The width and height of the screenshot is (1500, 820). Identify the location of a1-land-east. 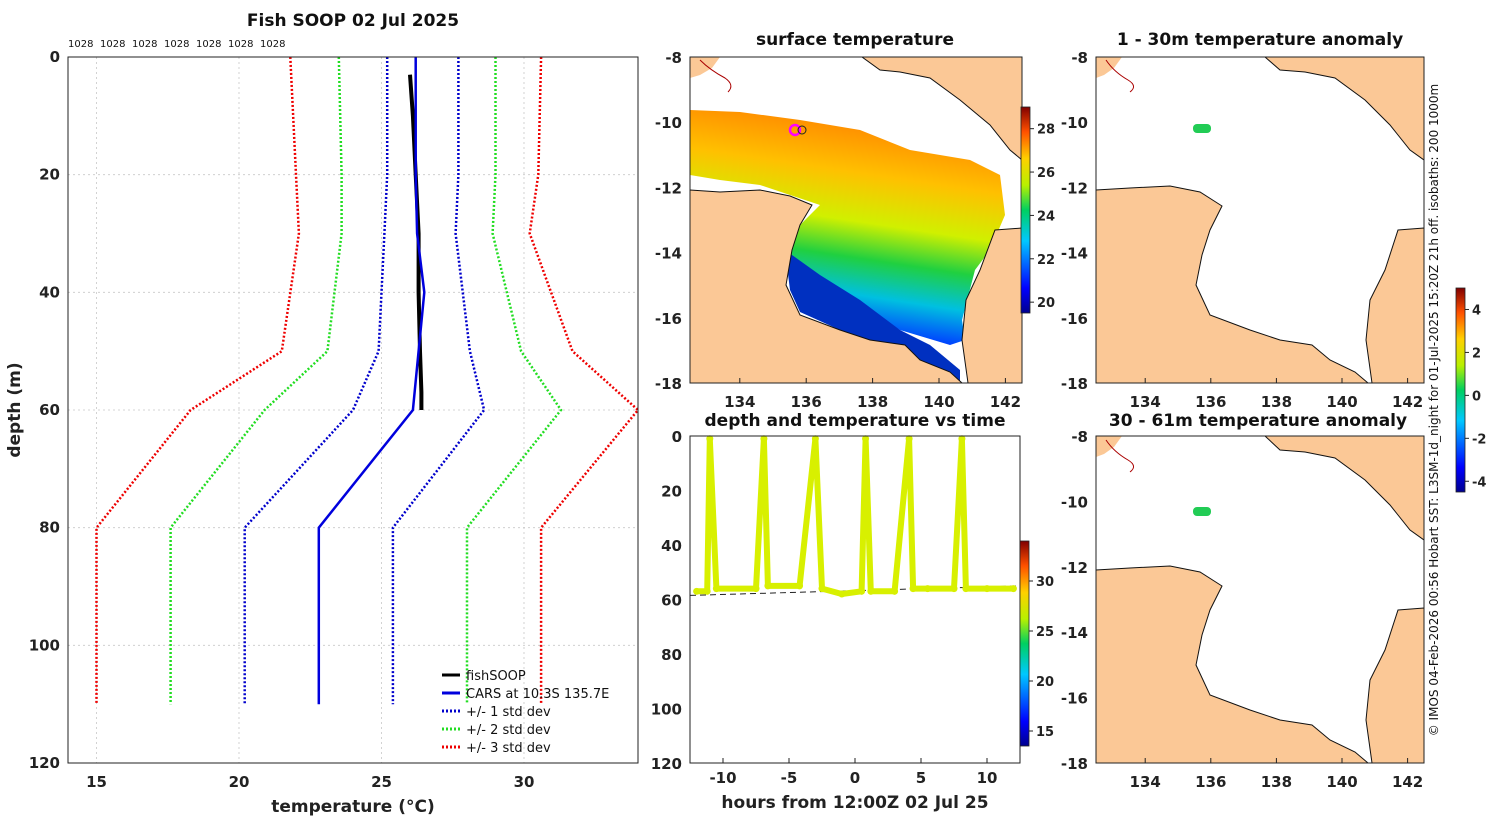
(1394, 305).